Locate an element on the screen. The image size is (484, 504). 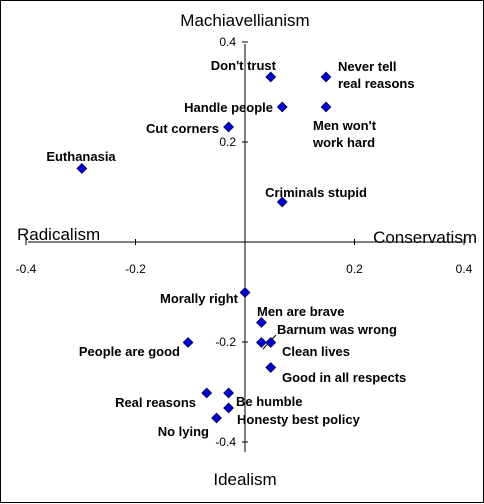
data-point-label: Good in all respects is located at coordinates (344, 377).